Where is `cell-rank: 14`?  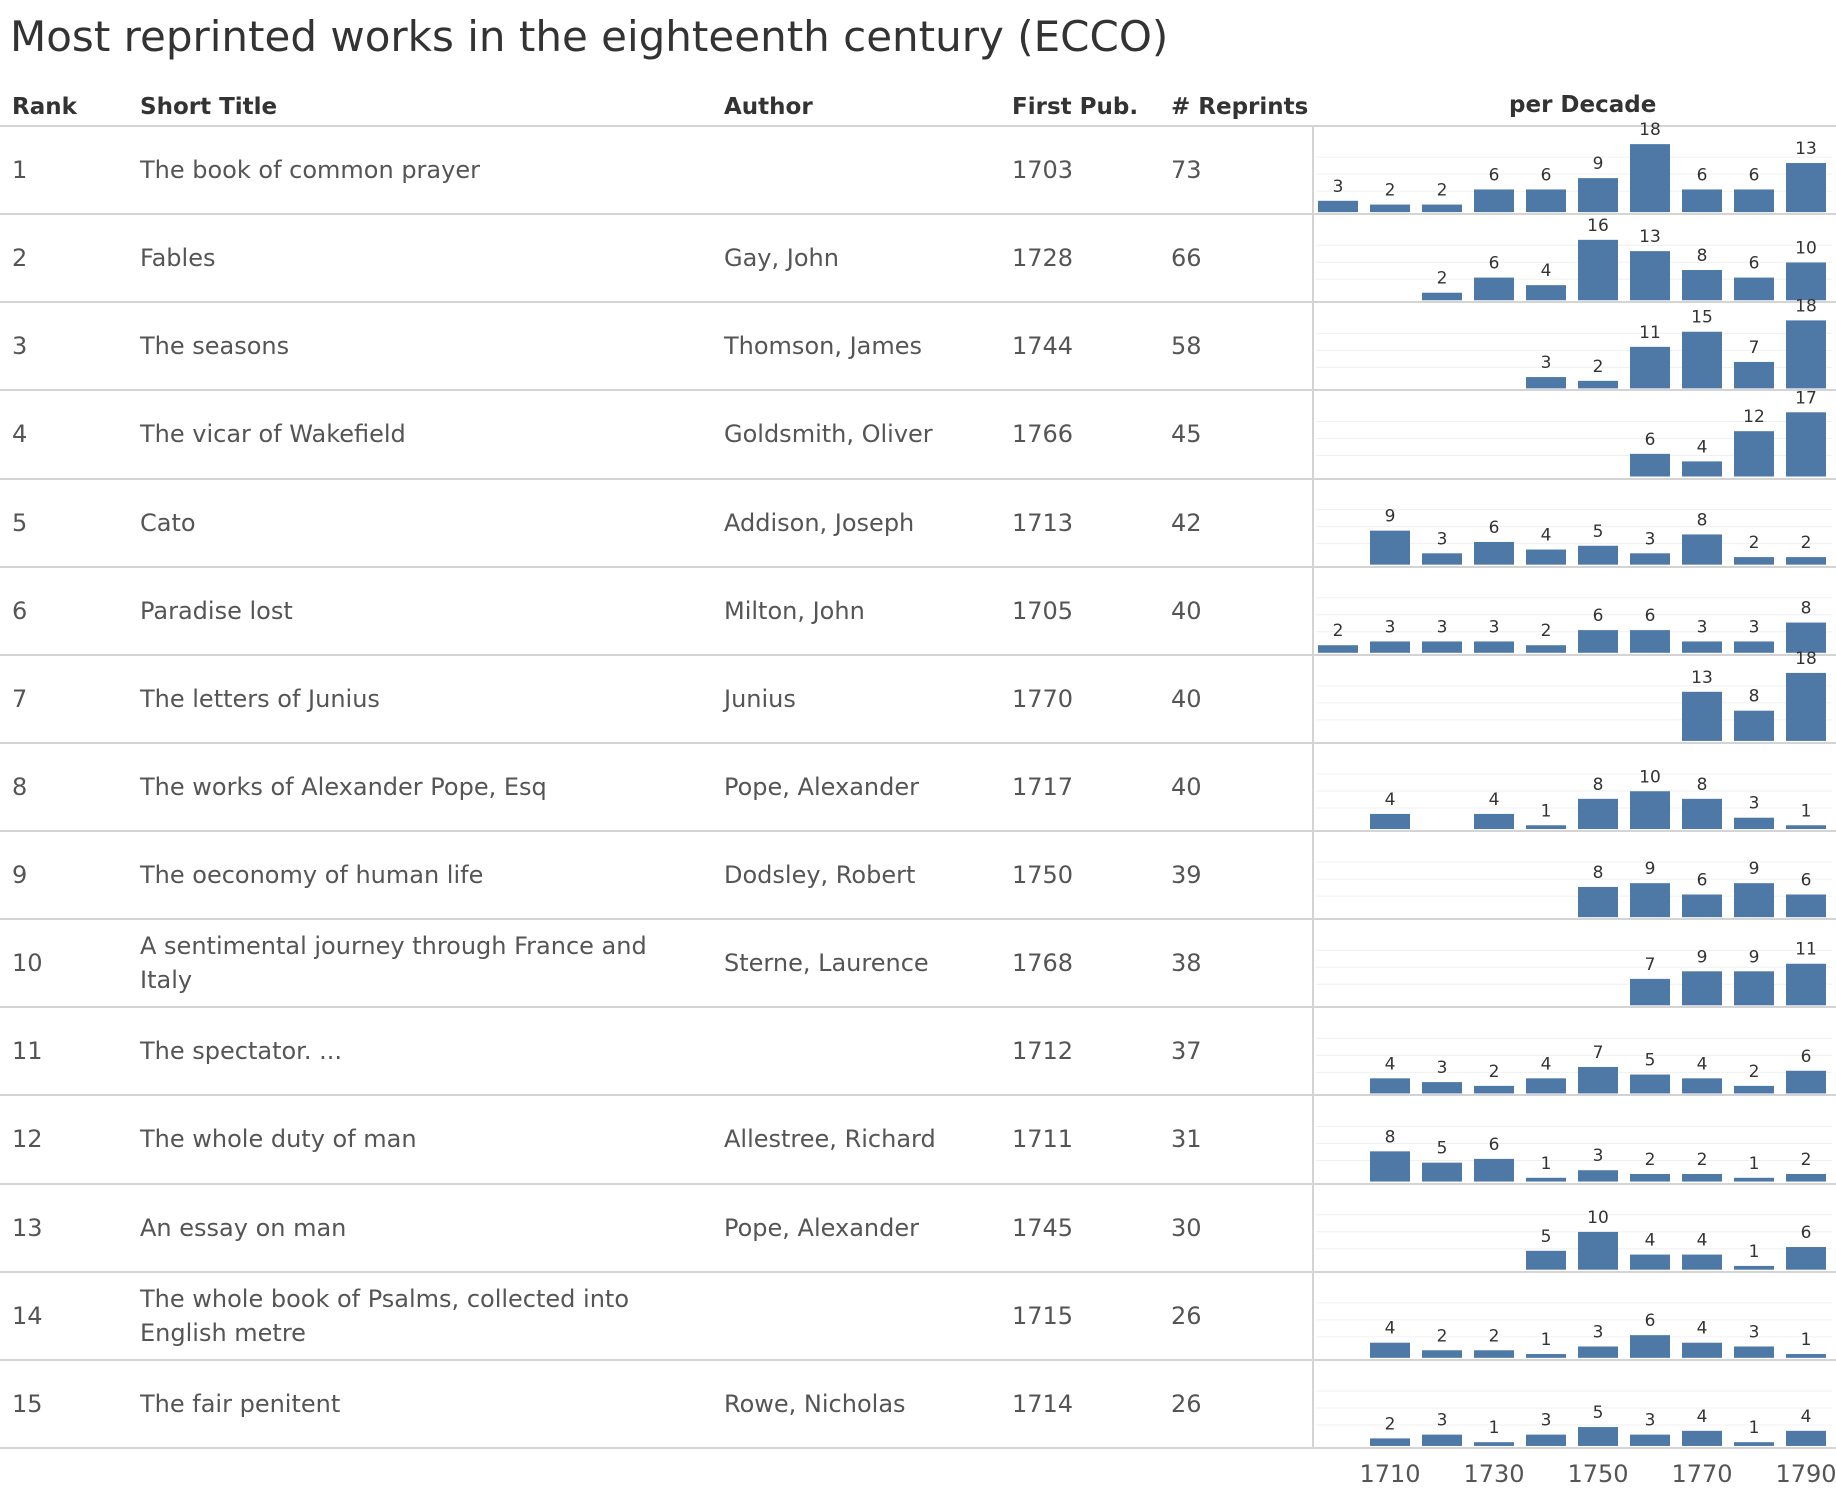 cell-rank: 14 is located at coordinates (27, 1315).